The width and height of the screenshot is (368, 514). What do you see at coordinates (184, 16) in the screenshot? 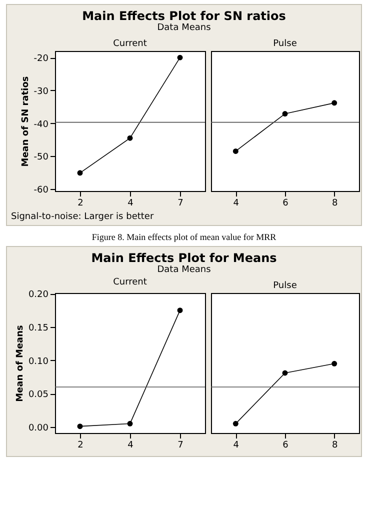
I see `chart-title: Main Effects Plot for SN ratios` at bounding box center [184, 16].